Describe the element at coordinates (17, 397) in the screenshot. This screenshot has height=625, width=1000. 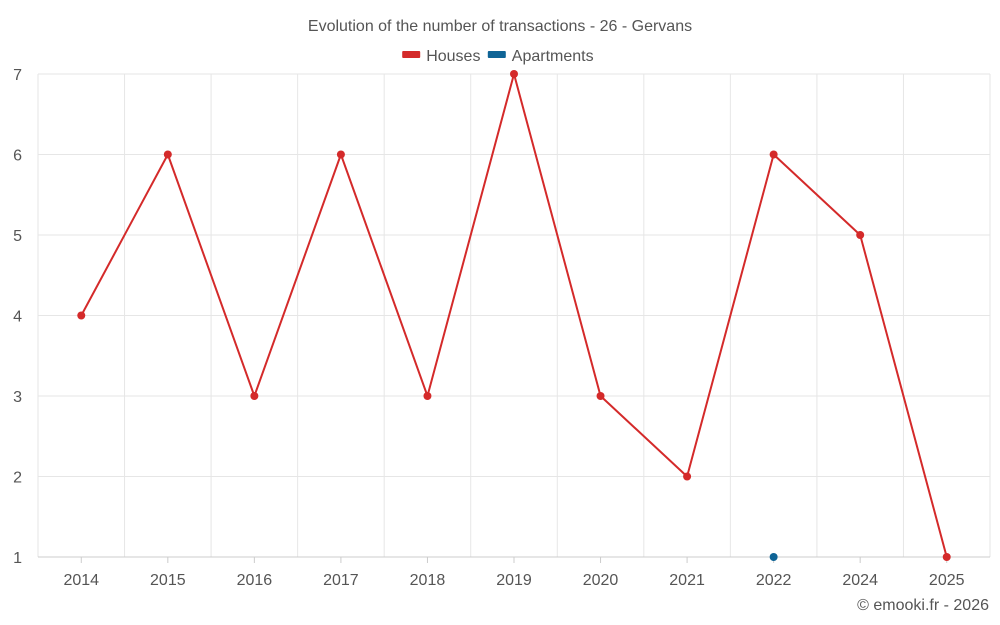
I see `y-tick-label: 3` at that location.